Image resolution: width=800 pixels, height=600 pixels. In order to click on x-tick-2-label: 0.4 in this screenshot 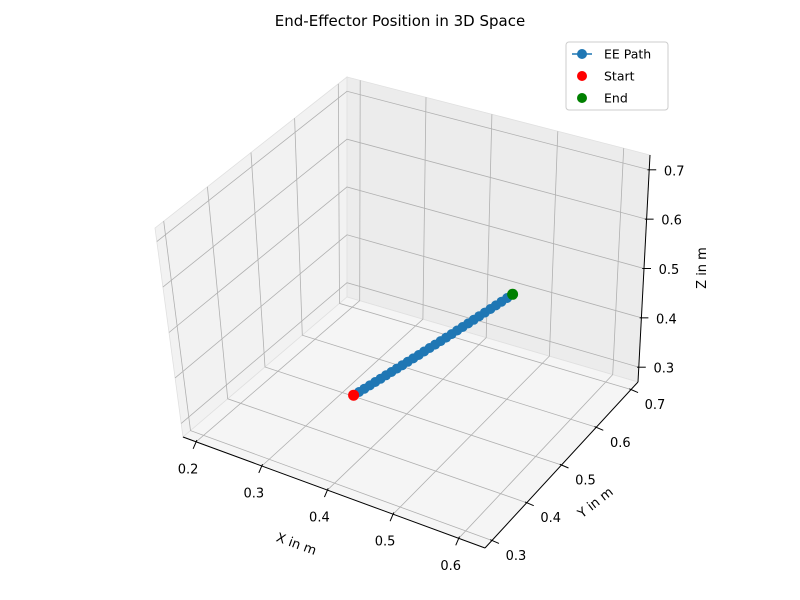, I will do `click(319, 518)`.